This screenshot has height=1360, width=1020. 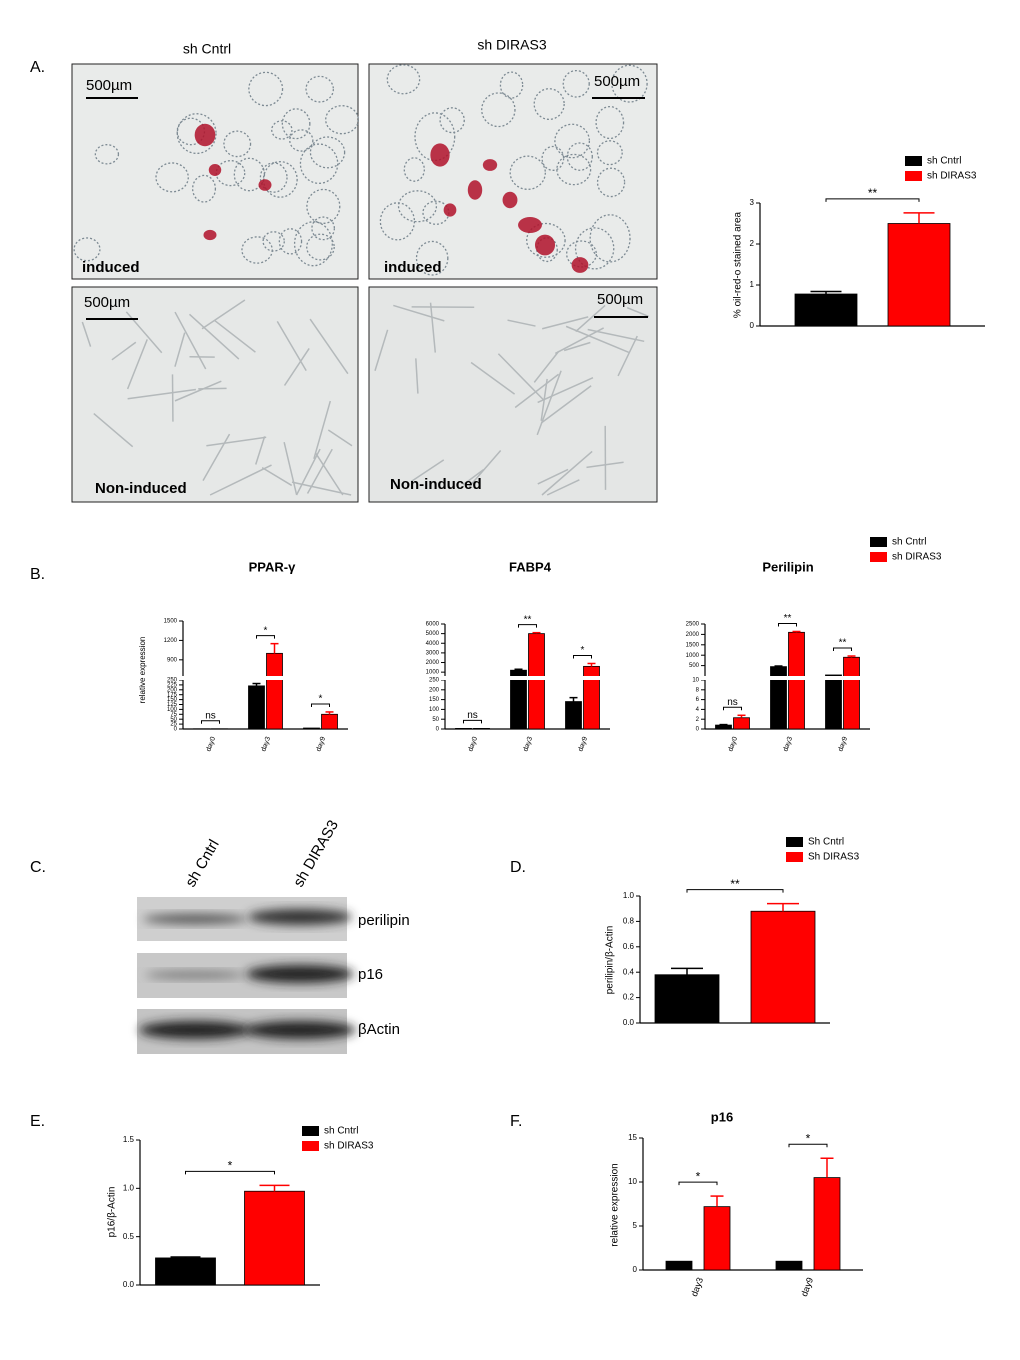 I want to click on y-tick-label: 1200, so click(x=171, y=641).